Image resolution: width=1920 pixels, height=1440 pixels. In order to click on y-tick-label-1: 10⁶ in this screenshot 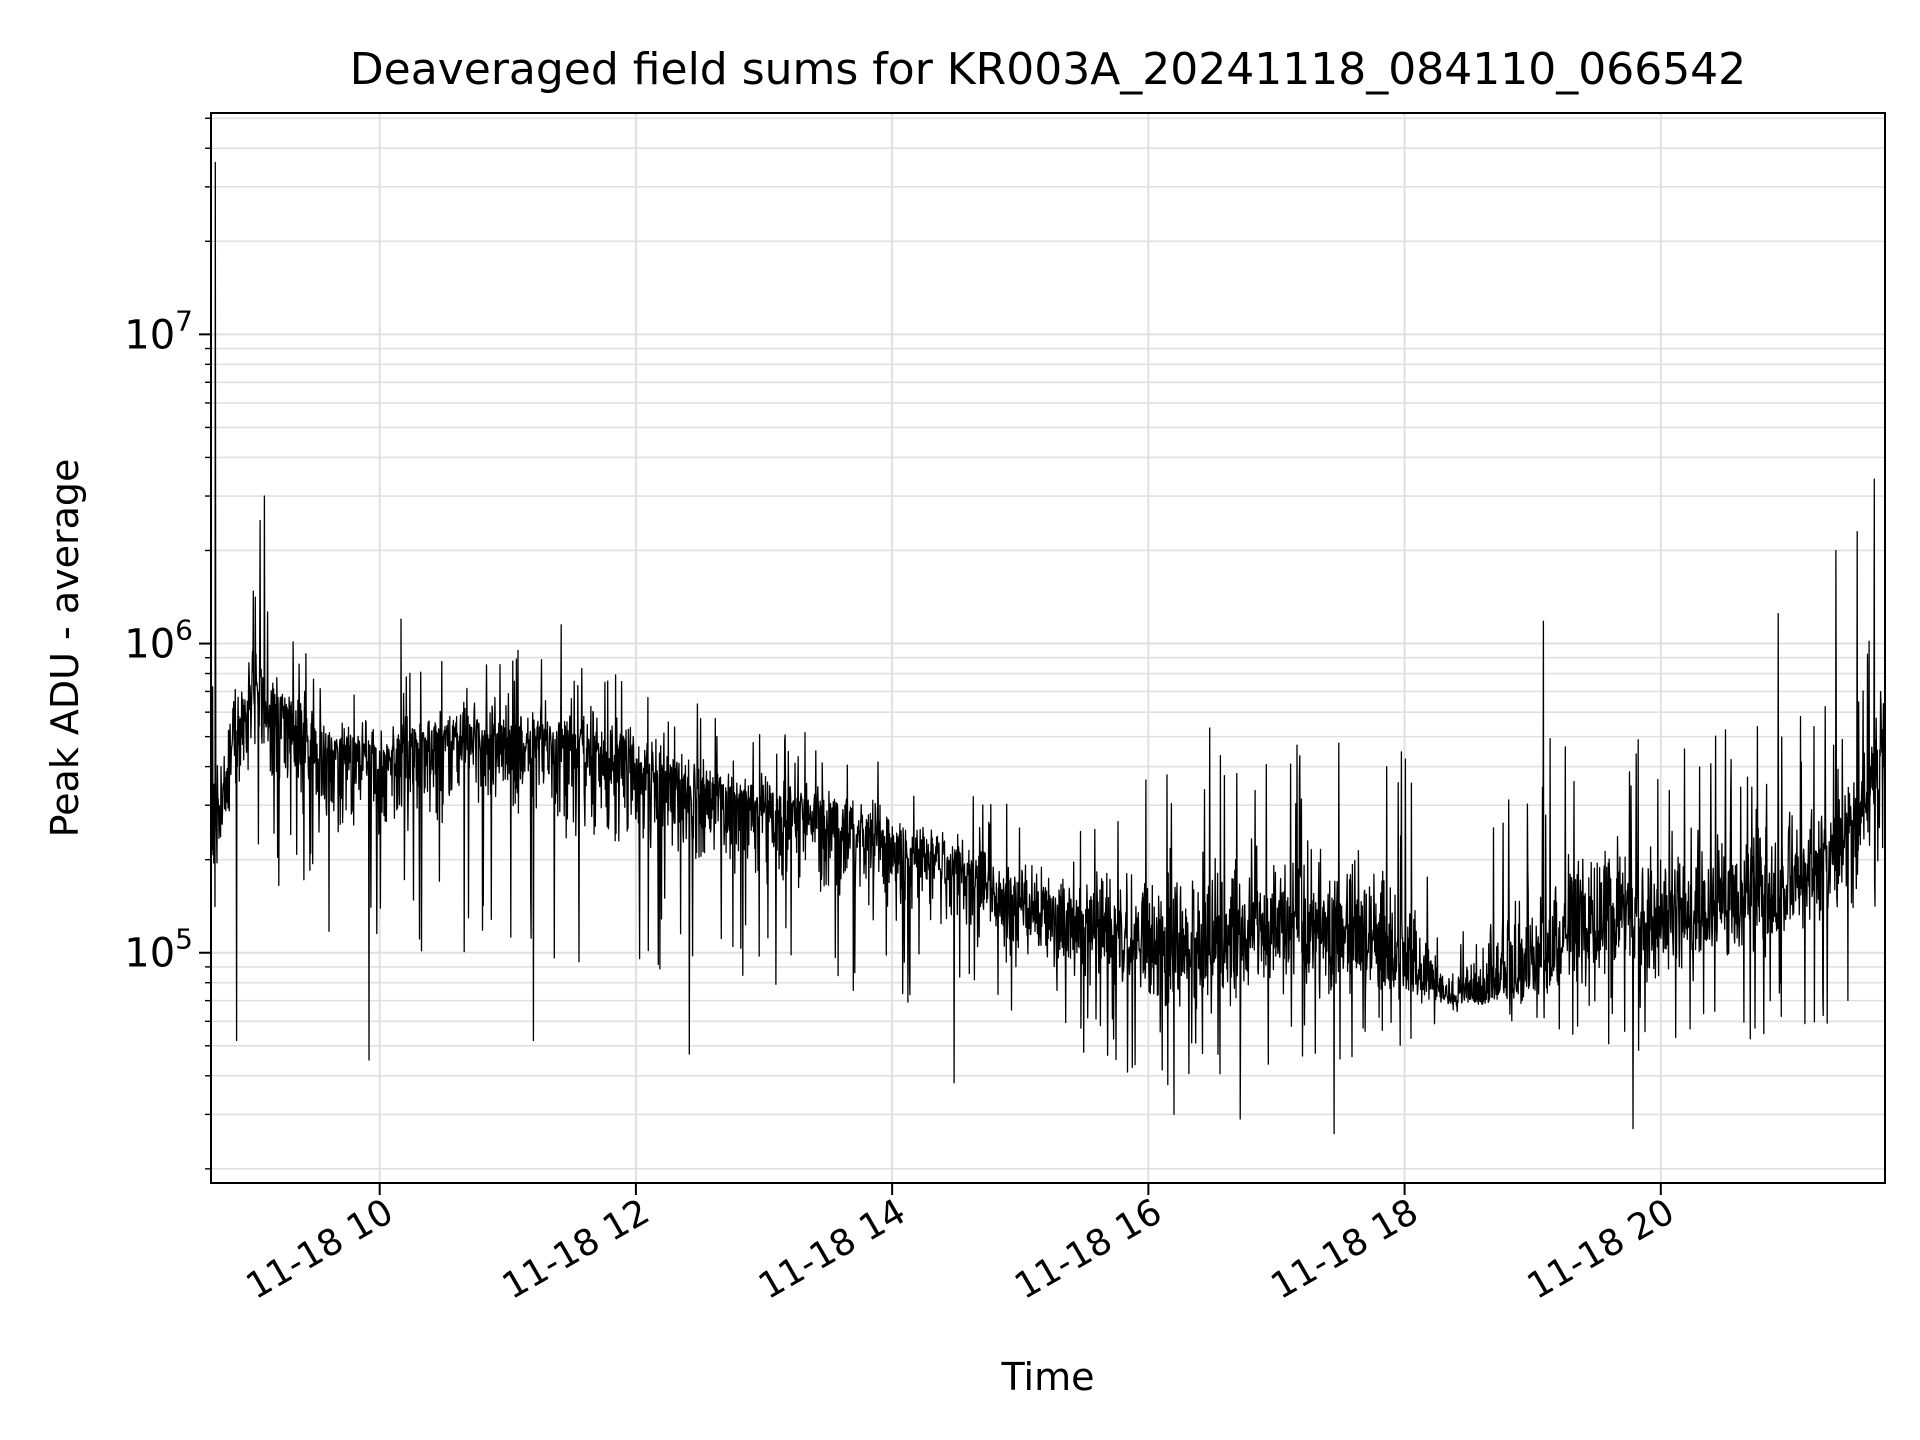, I will do `click(158, 641)`.